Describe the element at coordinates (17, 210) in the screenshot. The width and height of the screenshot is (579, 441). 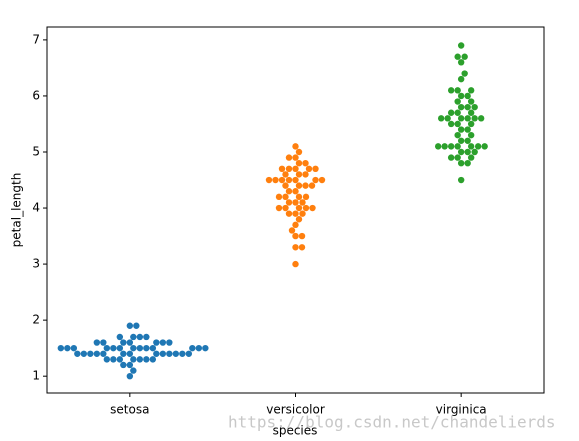
I see `y-axis-label: petal_length` at that location.